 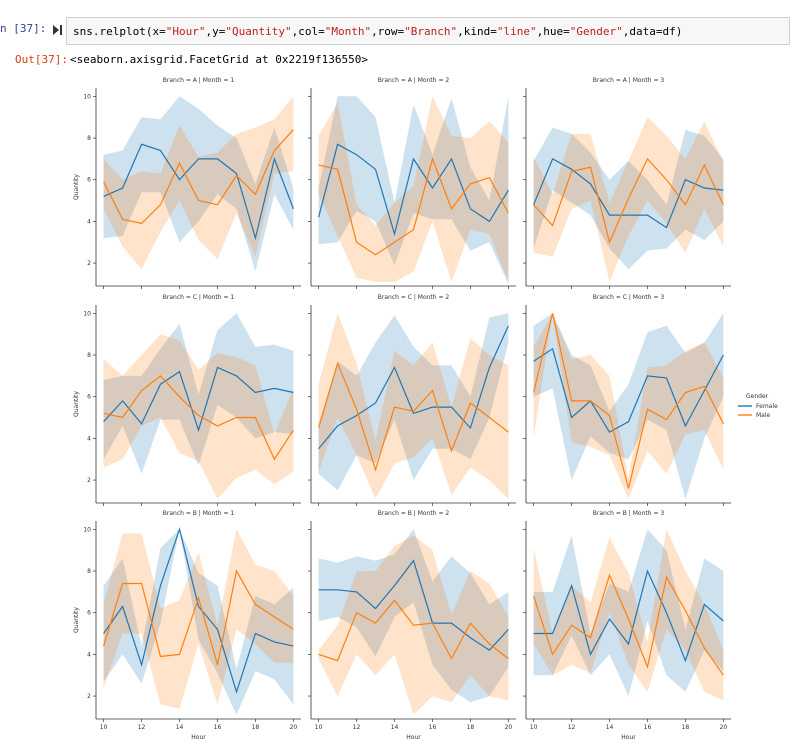 What do you see at coordinates (477, 31) in the screenshot?
I see `code-token: ,kind=` at bounding box center [477, 31].